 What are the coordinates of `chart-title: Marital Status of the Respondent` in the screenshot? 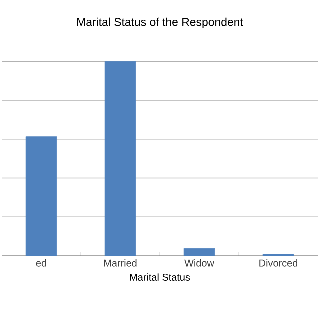 It's located at (161, 23).